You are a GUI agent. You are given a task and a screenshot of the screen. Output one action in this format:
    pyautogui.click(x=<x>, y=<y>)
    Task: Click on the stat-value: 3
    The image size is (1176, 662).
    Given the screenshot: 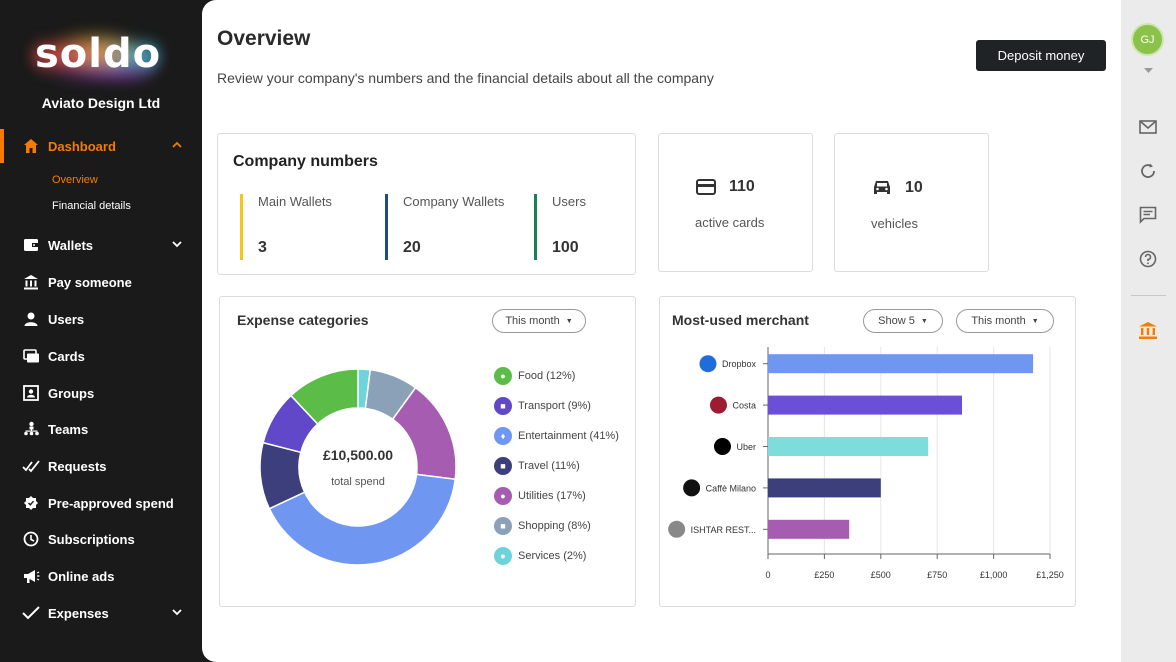 What is the action you would take?
    pyautogui.click(x=262, y=247)
    